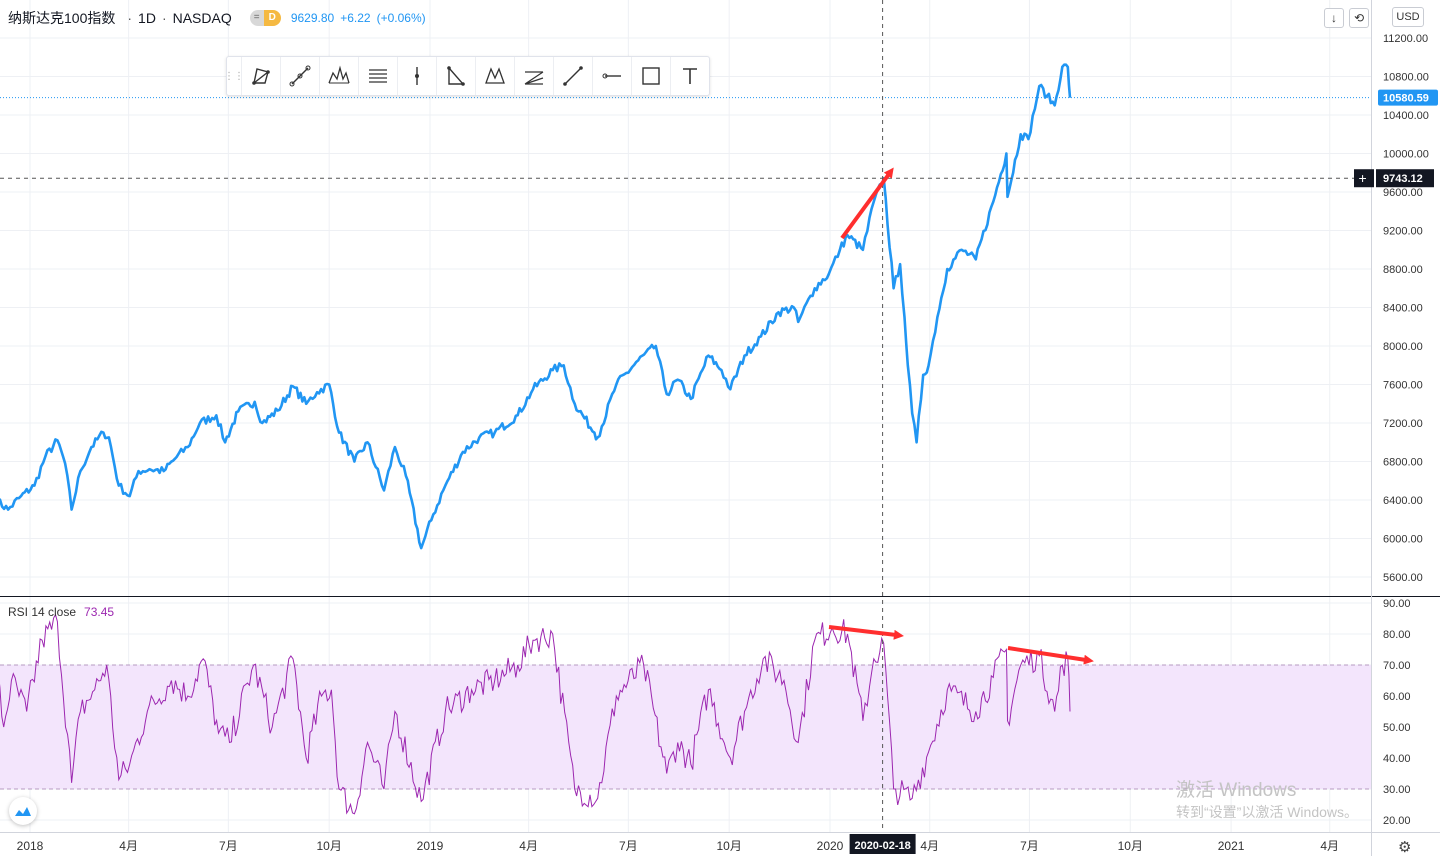 The width and height of the screenshot is (1440, 856). What do you see at coordinates (1231, 846) in the screenshot?
I see `time-tick-label: 2021` at bounding box center [1231, 846].